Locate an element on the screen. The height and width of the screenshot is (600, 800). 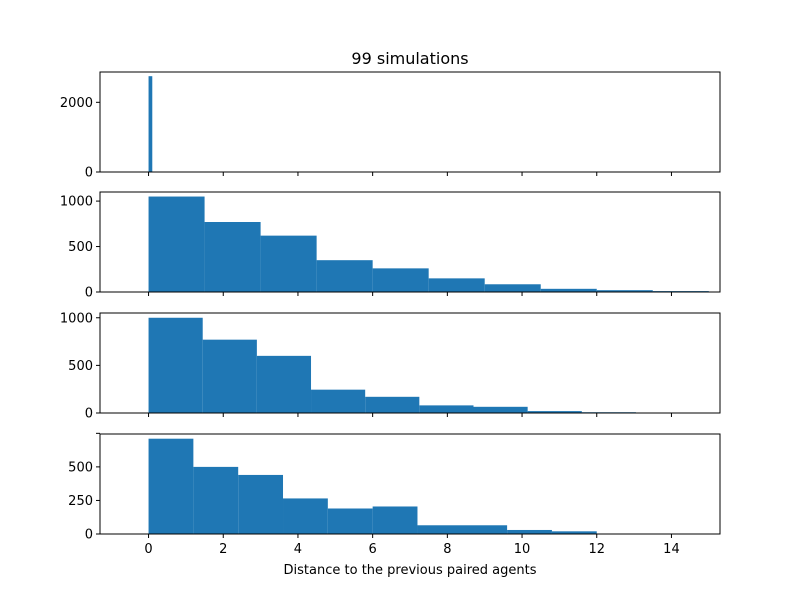
subplot-1-ytick-label-1: 0 is located at coordinates (89, 173).